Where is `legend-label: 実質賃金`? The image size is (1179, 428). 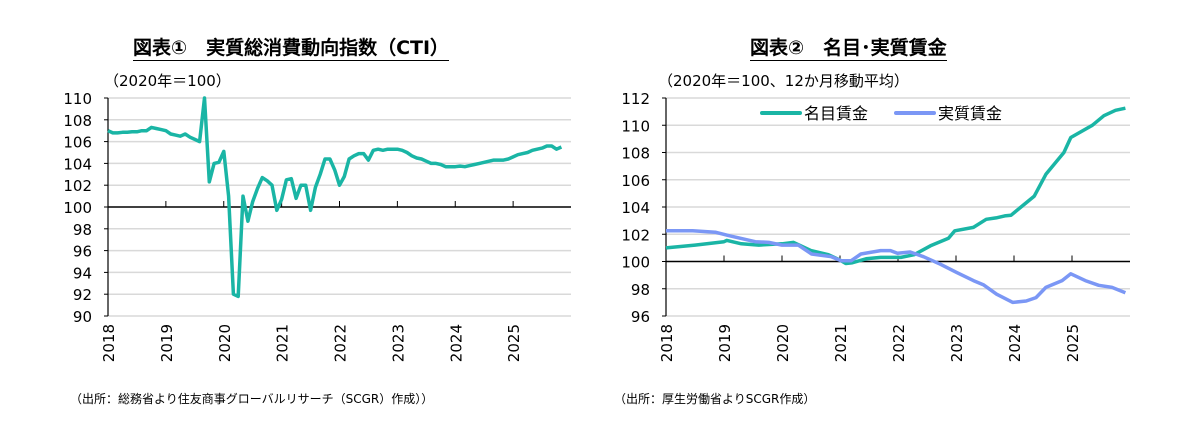 legend-label: 実質賃金 is located at coordinates (970, 113).